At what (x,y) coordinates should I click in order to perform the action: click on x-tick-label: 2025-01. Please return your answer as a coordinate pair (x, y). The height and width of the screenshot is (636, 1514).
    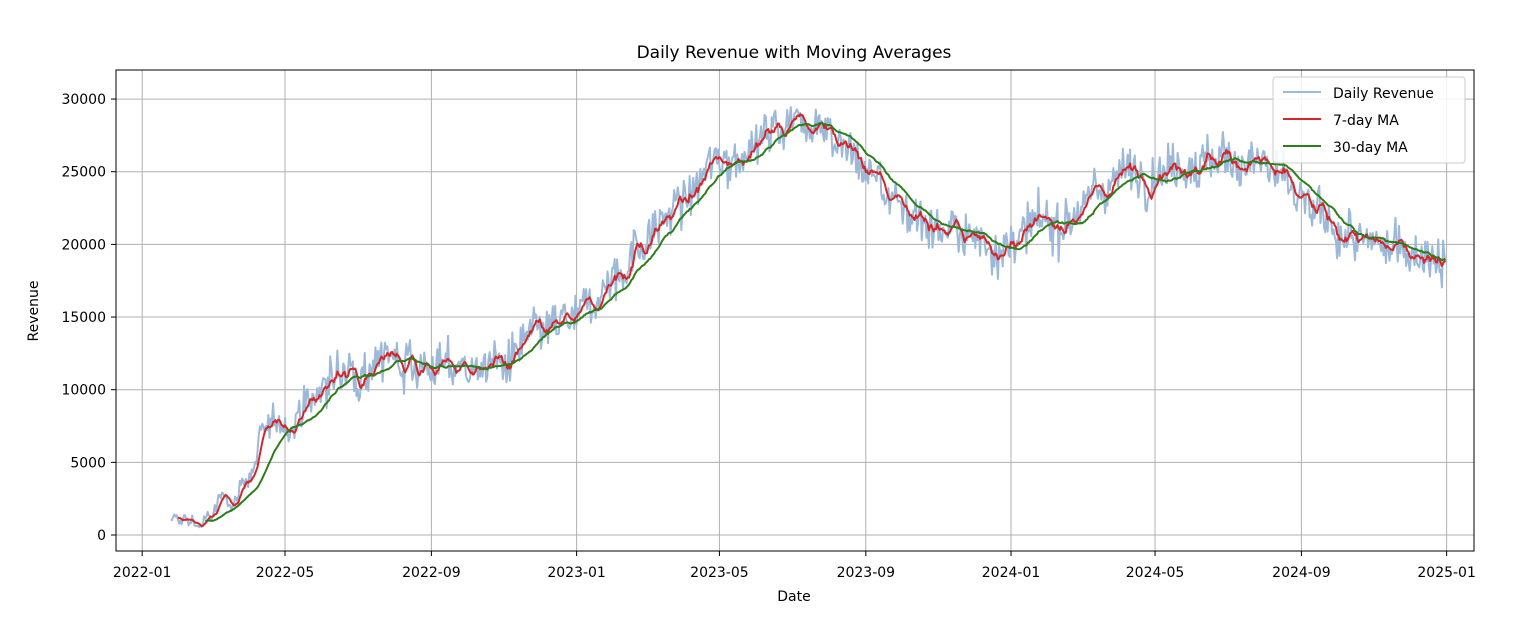
    Looking at the image, I should click on (1446, 573).